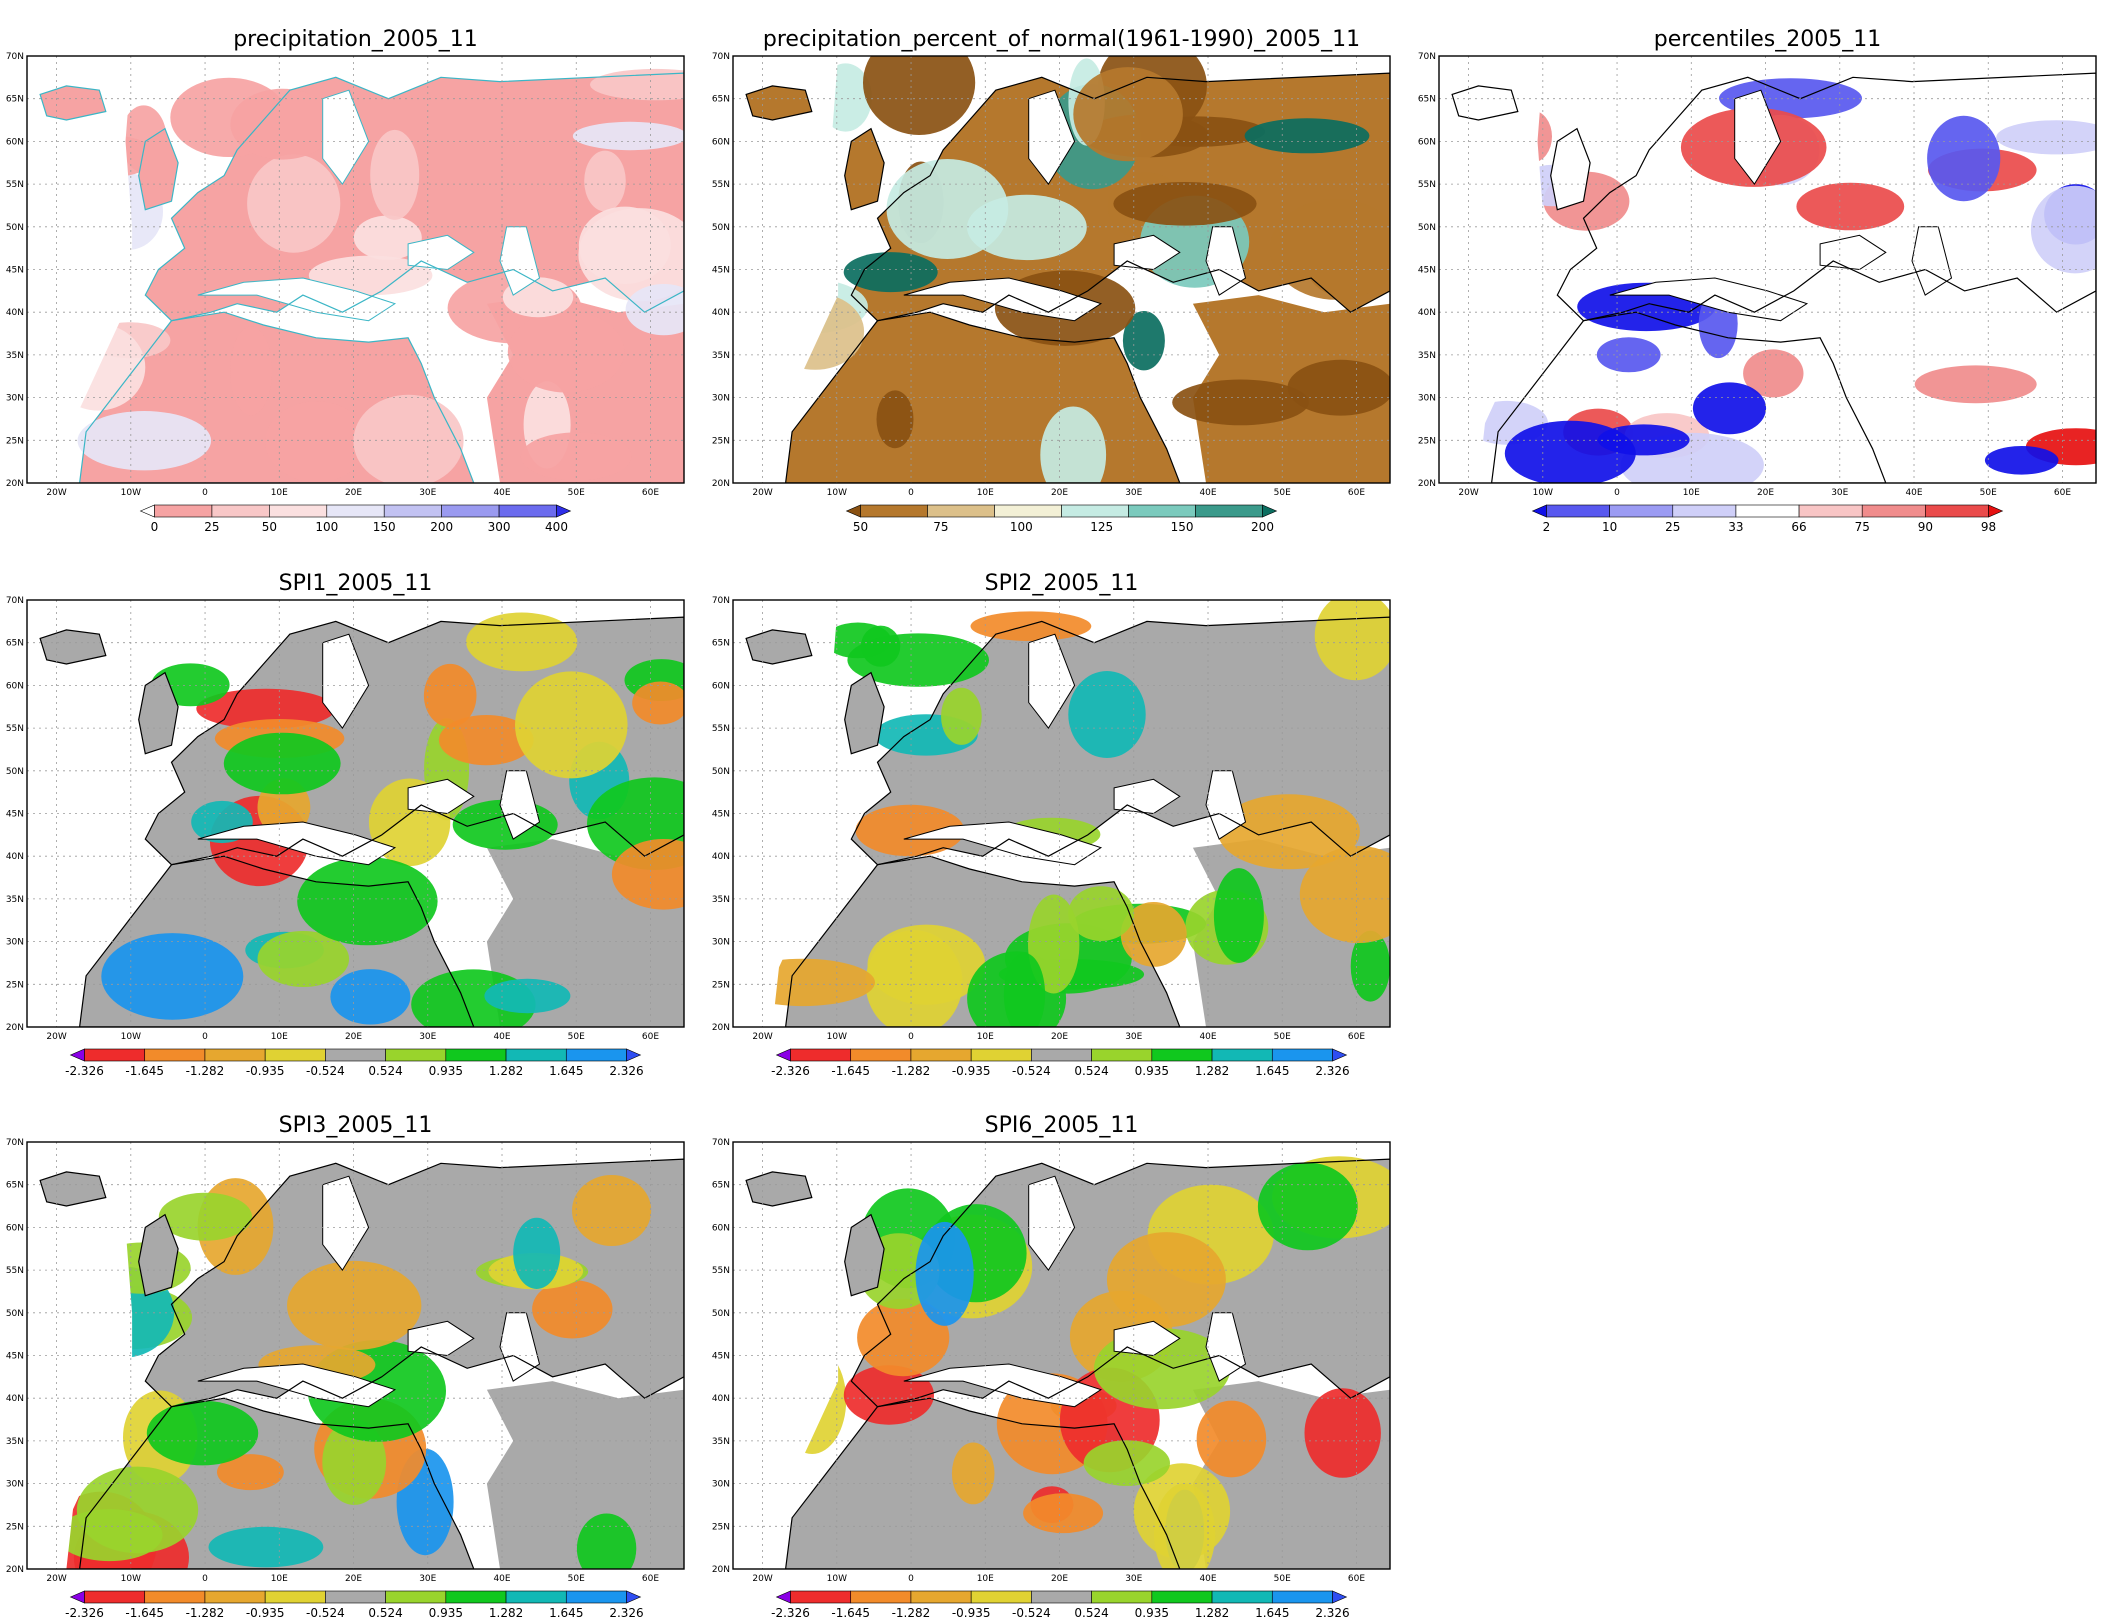 The width and height of the screenshot is (2106, 1620). What do you see at coordinates (1862, 527) in the screenshot?
I see `colorbar-label: 75` at bounding box center [1862, 527].